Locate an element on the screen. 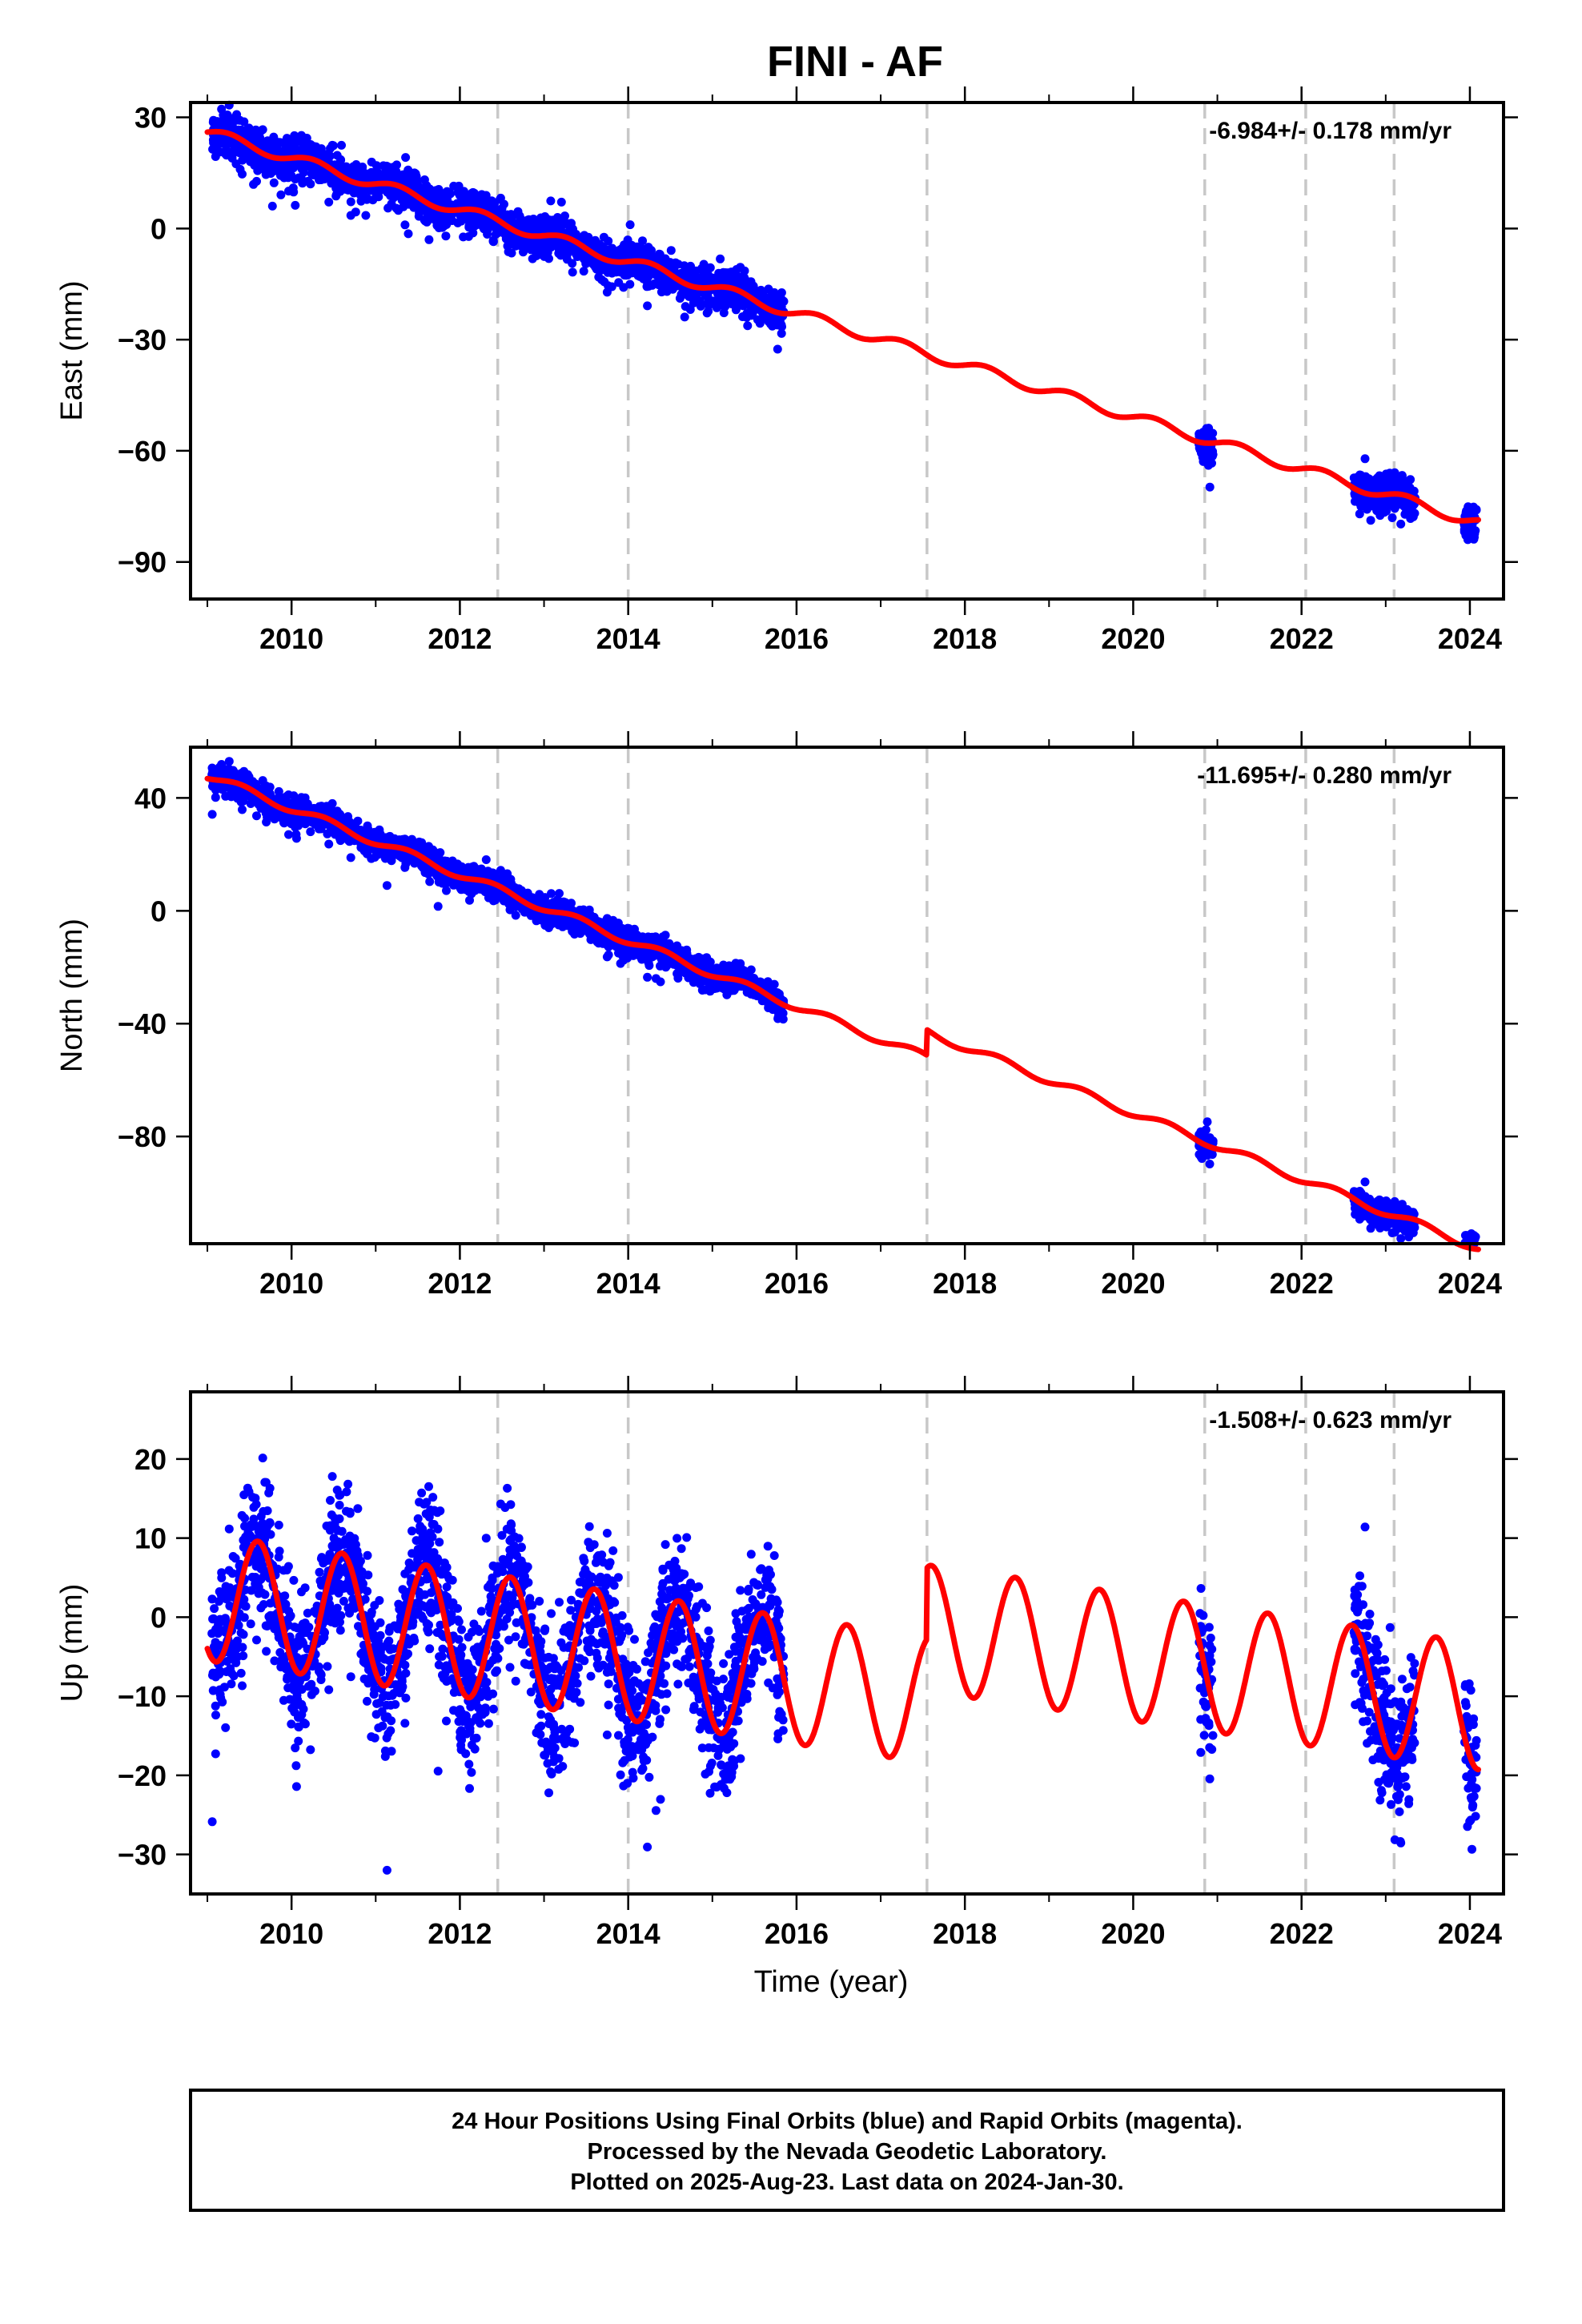  rate-label: -6.984+/- 0.178 mm/yr is located at coordinates (1330, 131).